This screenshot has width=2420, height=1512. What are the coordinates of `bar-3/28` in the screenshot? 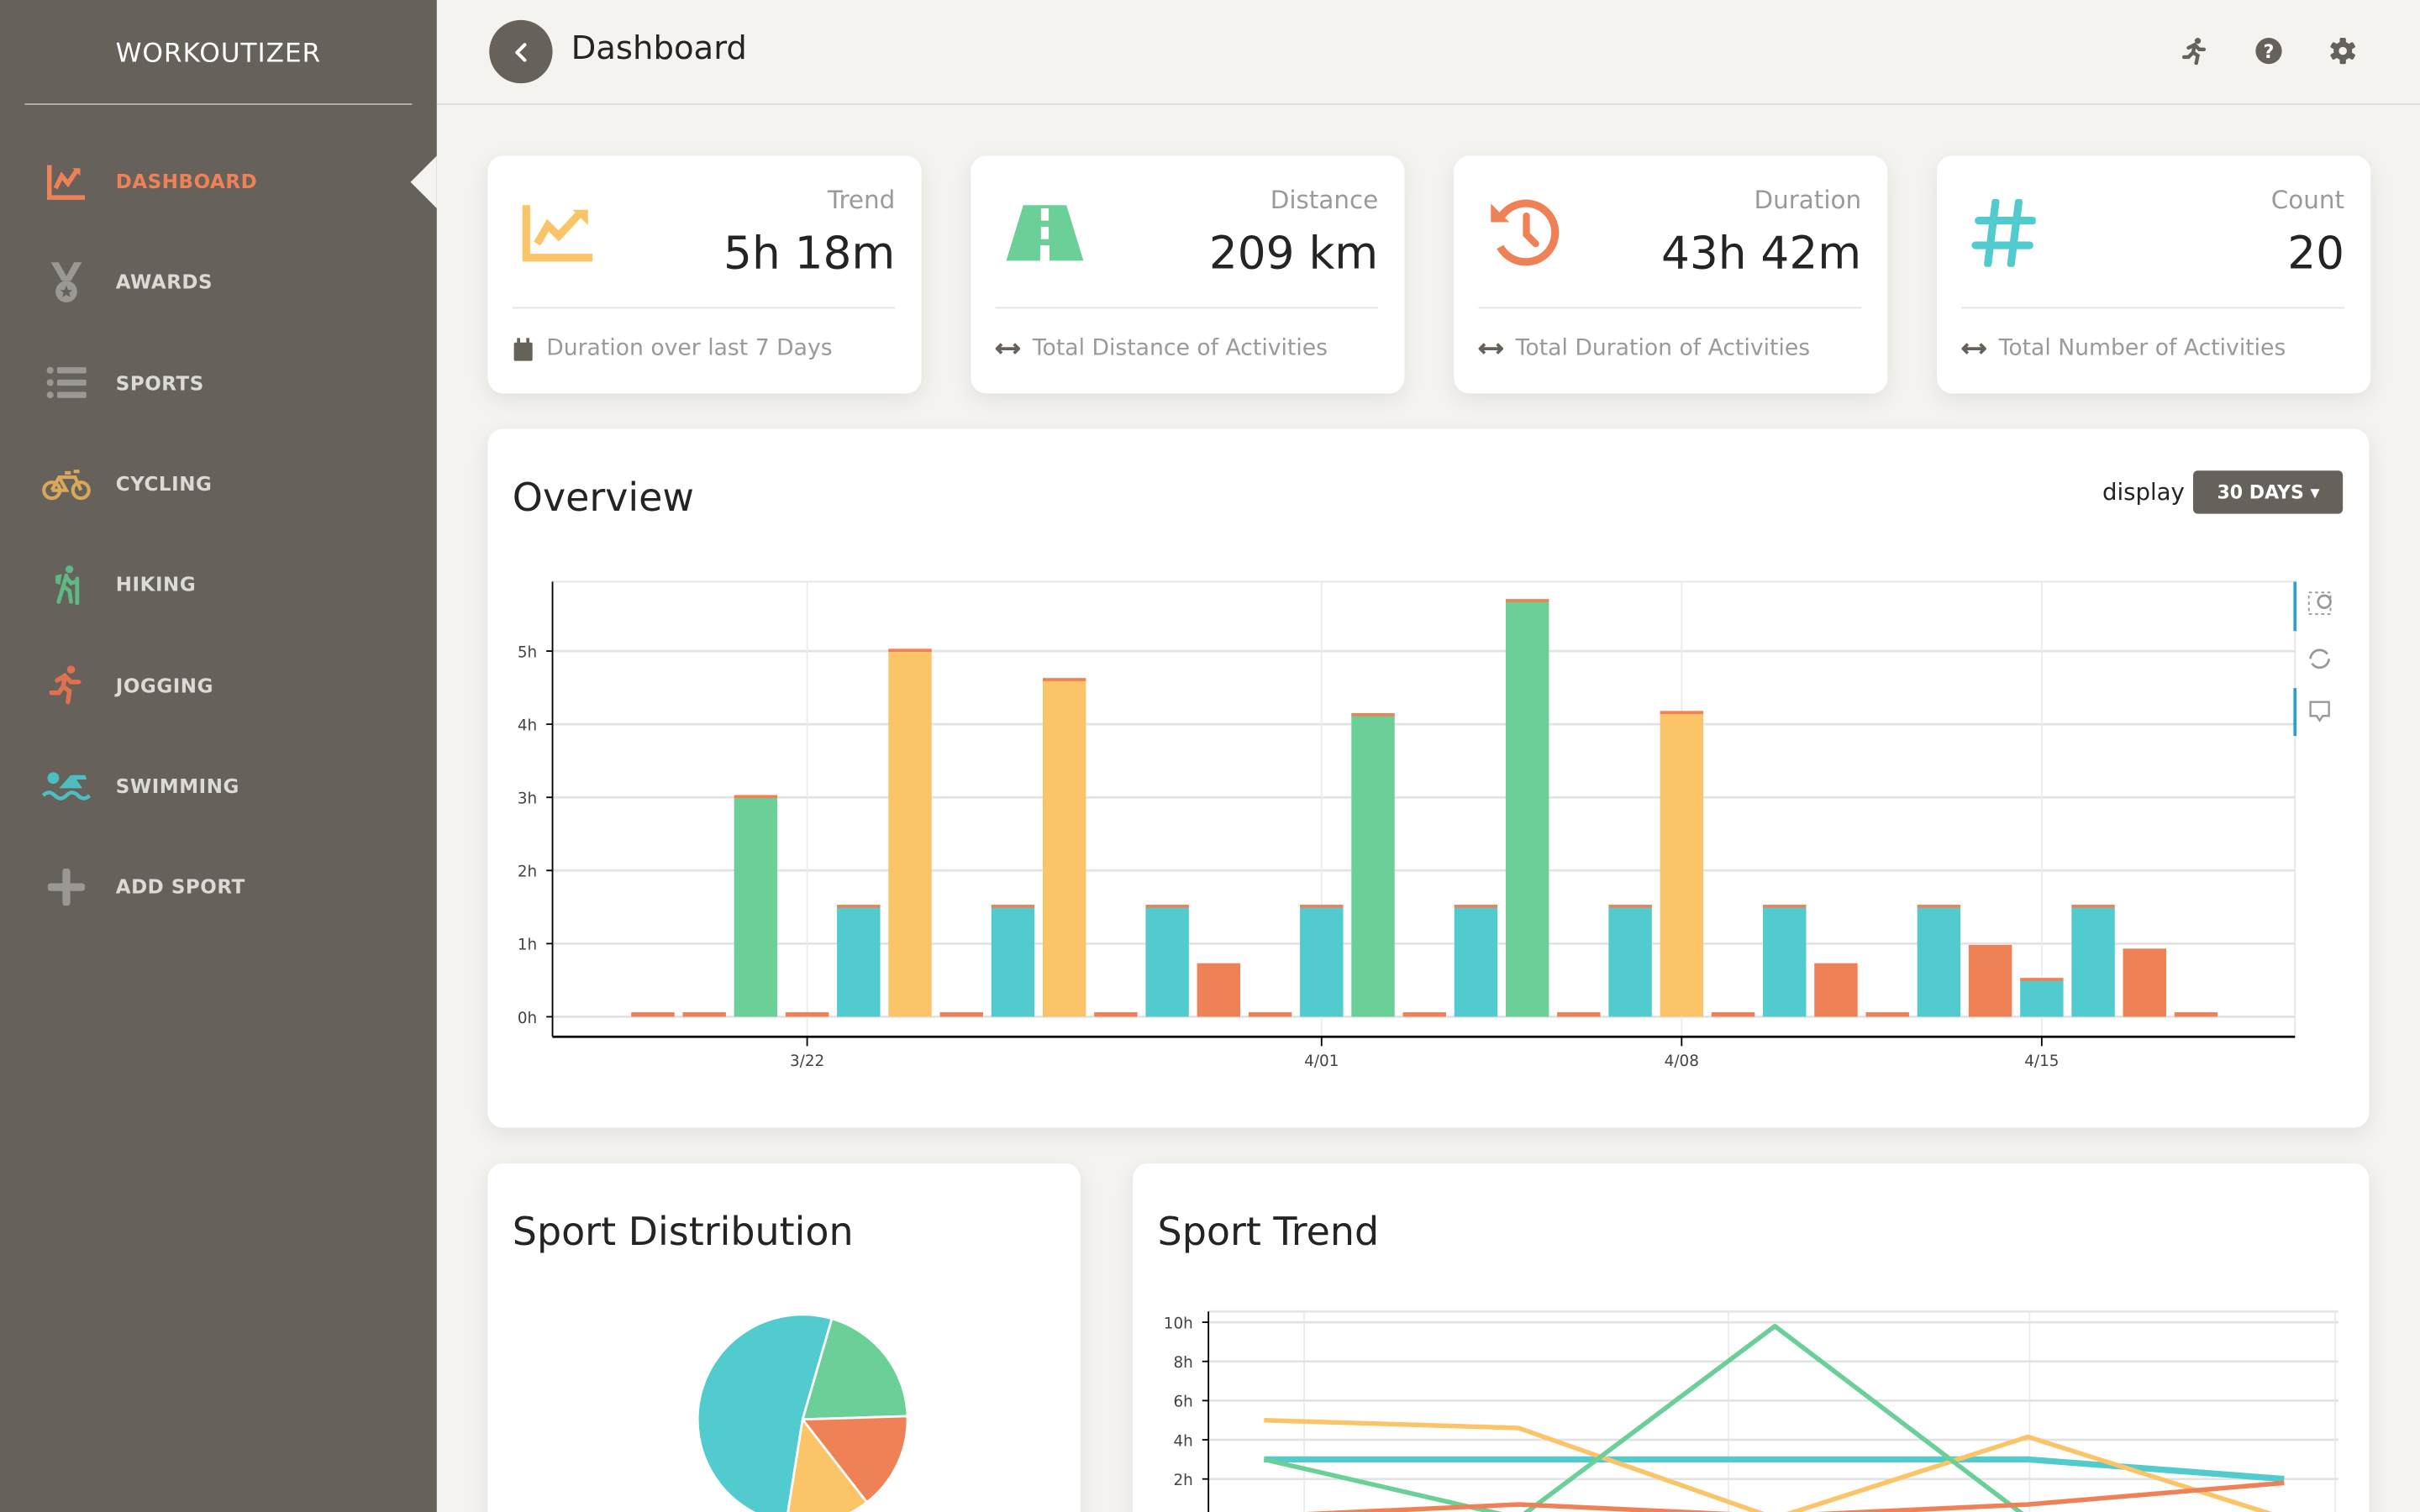 It's located at (1116, 1015).